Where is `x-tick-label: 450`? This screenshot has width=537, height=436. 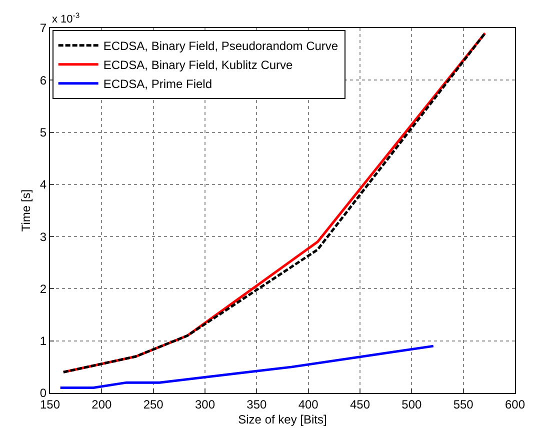 x-tick-label: 450 is located at coordinates (360, 404).